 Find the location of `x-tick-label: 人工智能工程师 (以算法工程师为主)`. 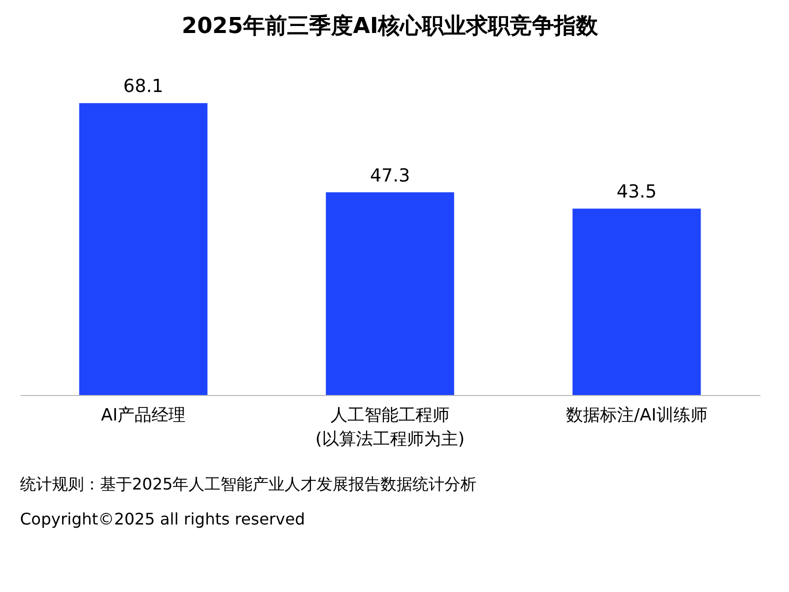

x-tick-label: 人工智能工程师 (以算法工程师为主) is located at coordinates (390, 428).